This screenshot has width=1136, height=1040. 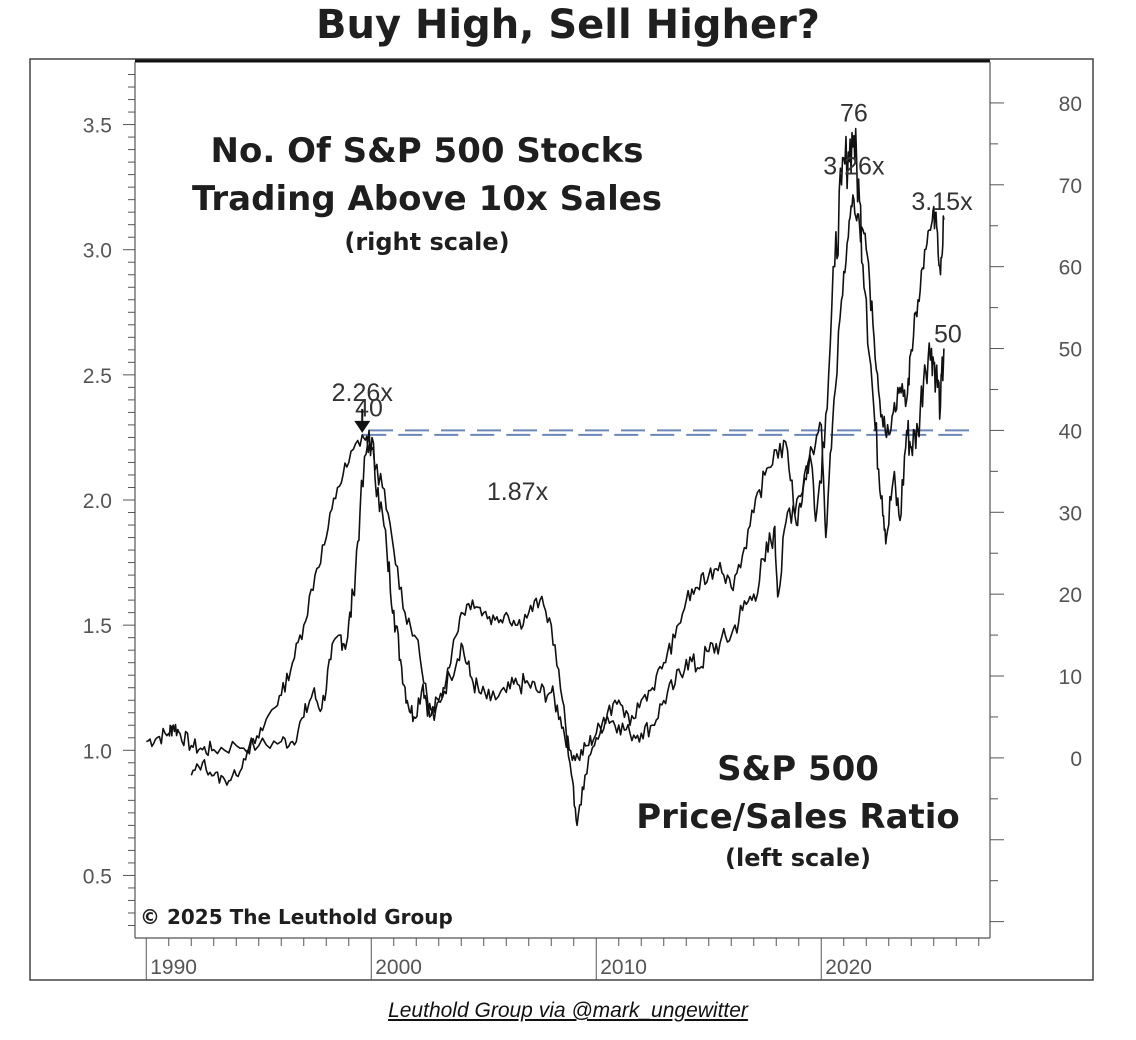 What do you see at coordinates (568, 1010) in the screenshot?
I see `source-caption: Leuthold Group via @mark_ungewitter` at bounding box center [568, 1010].